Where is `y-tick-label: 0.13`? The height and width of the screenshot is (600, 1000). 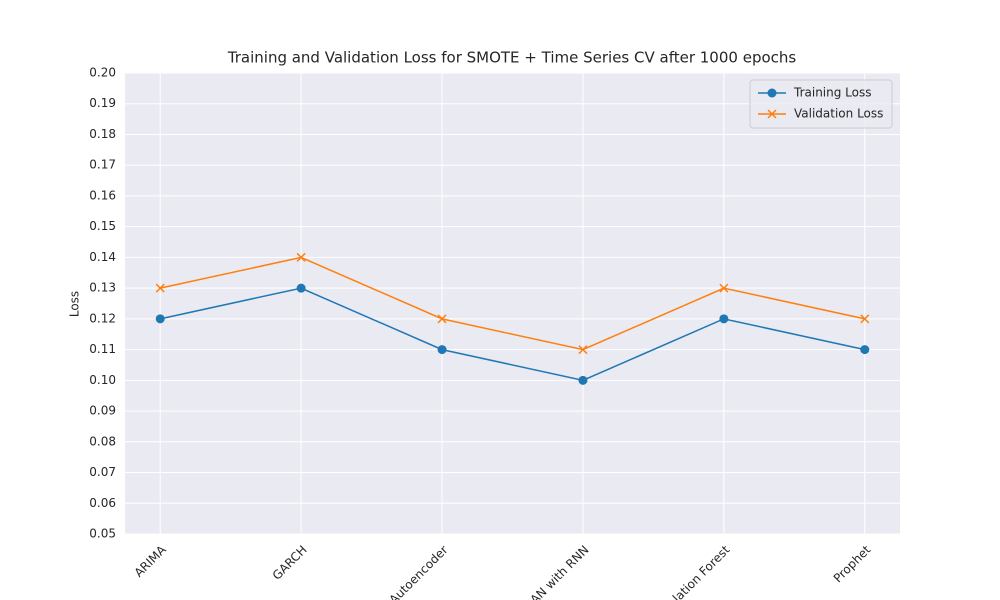 y-tick-label: 0.13 is located at coordinates (102, 288).